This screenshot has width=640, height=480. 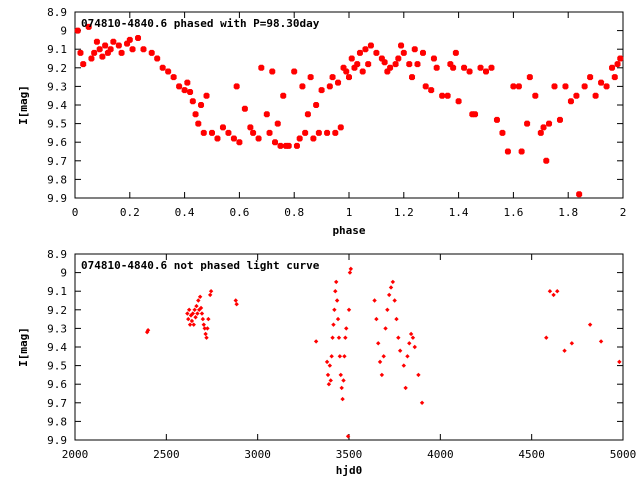 I want to click on x-tick-label: 2000, so click(x=75, y=454).